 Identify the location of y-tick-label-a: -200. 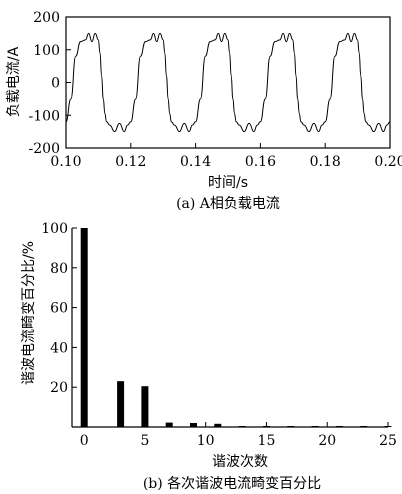
(44, 149).